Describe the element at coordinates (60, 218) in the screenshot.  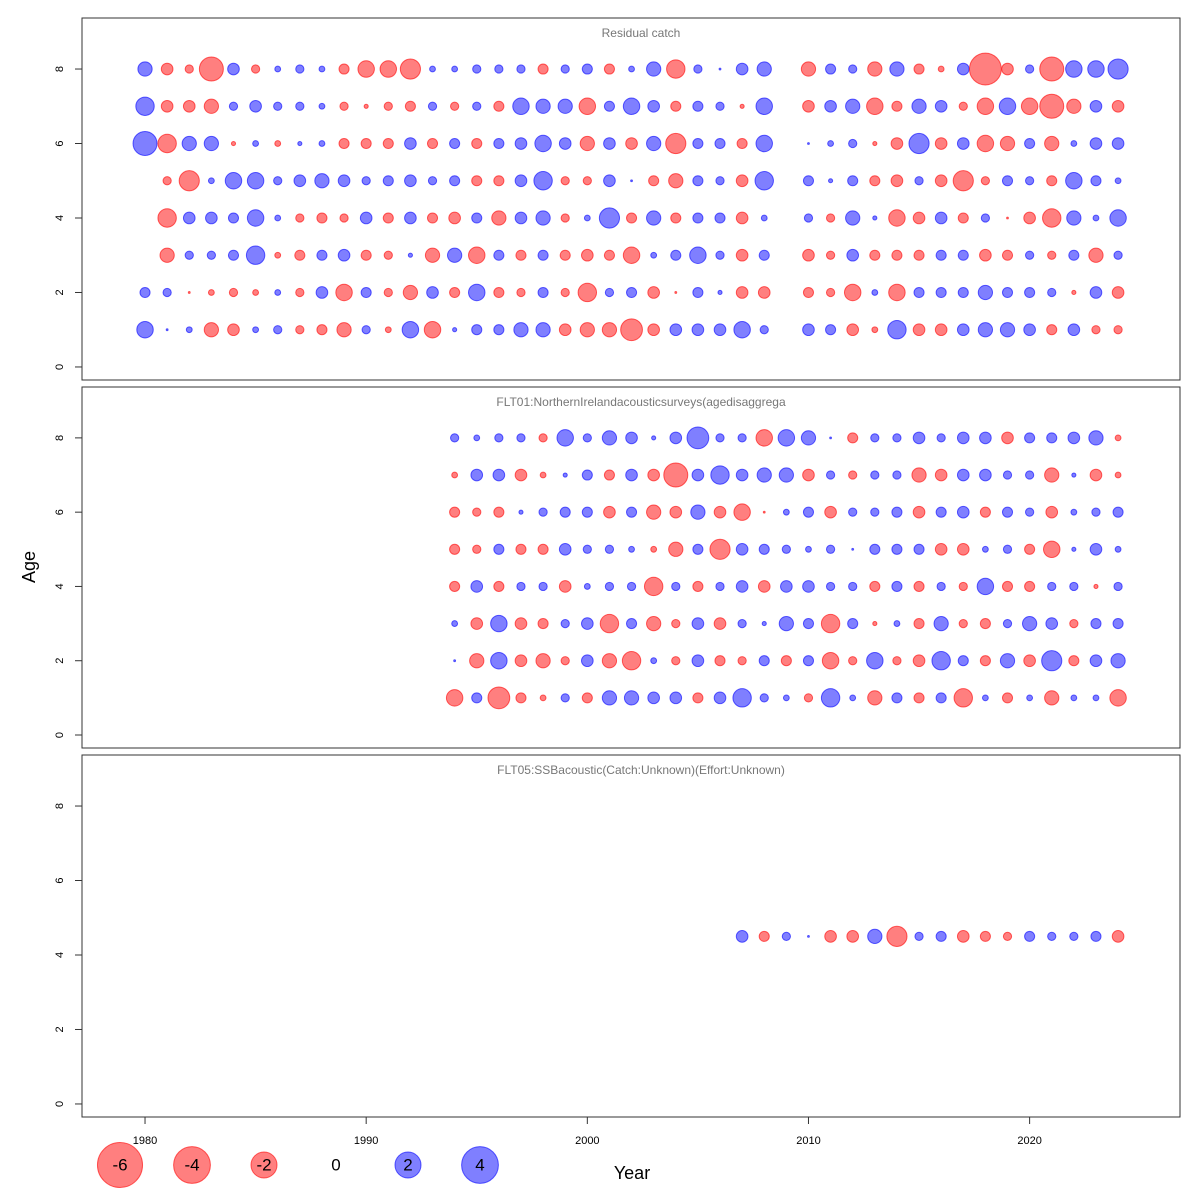
I see `y-tick-label: 4` at that location.